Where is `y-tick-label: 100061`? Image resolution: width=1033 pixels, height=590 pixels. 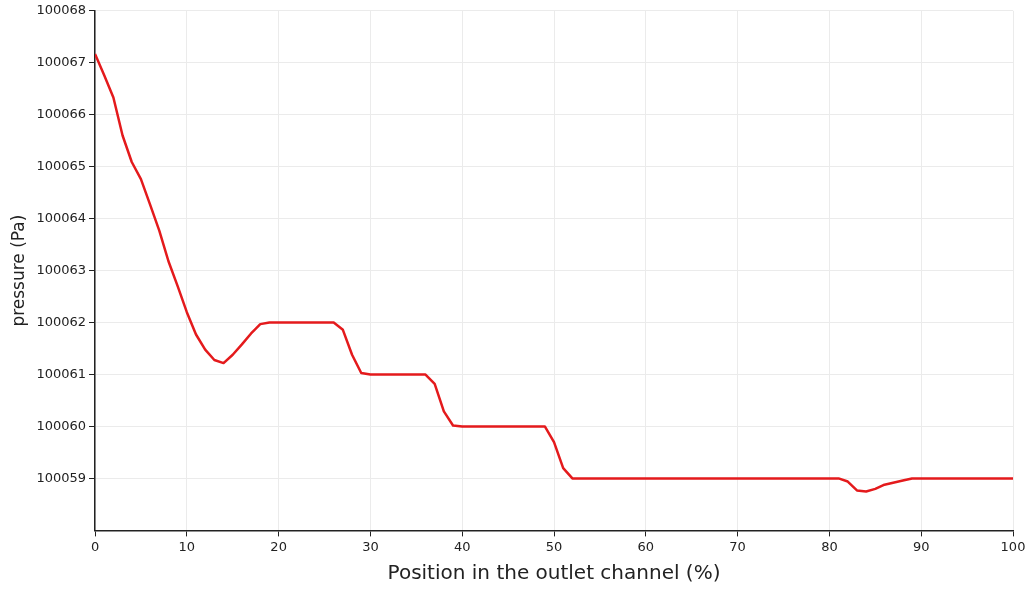
y-tick-label: 100061 is located at coordinates (61, 373).